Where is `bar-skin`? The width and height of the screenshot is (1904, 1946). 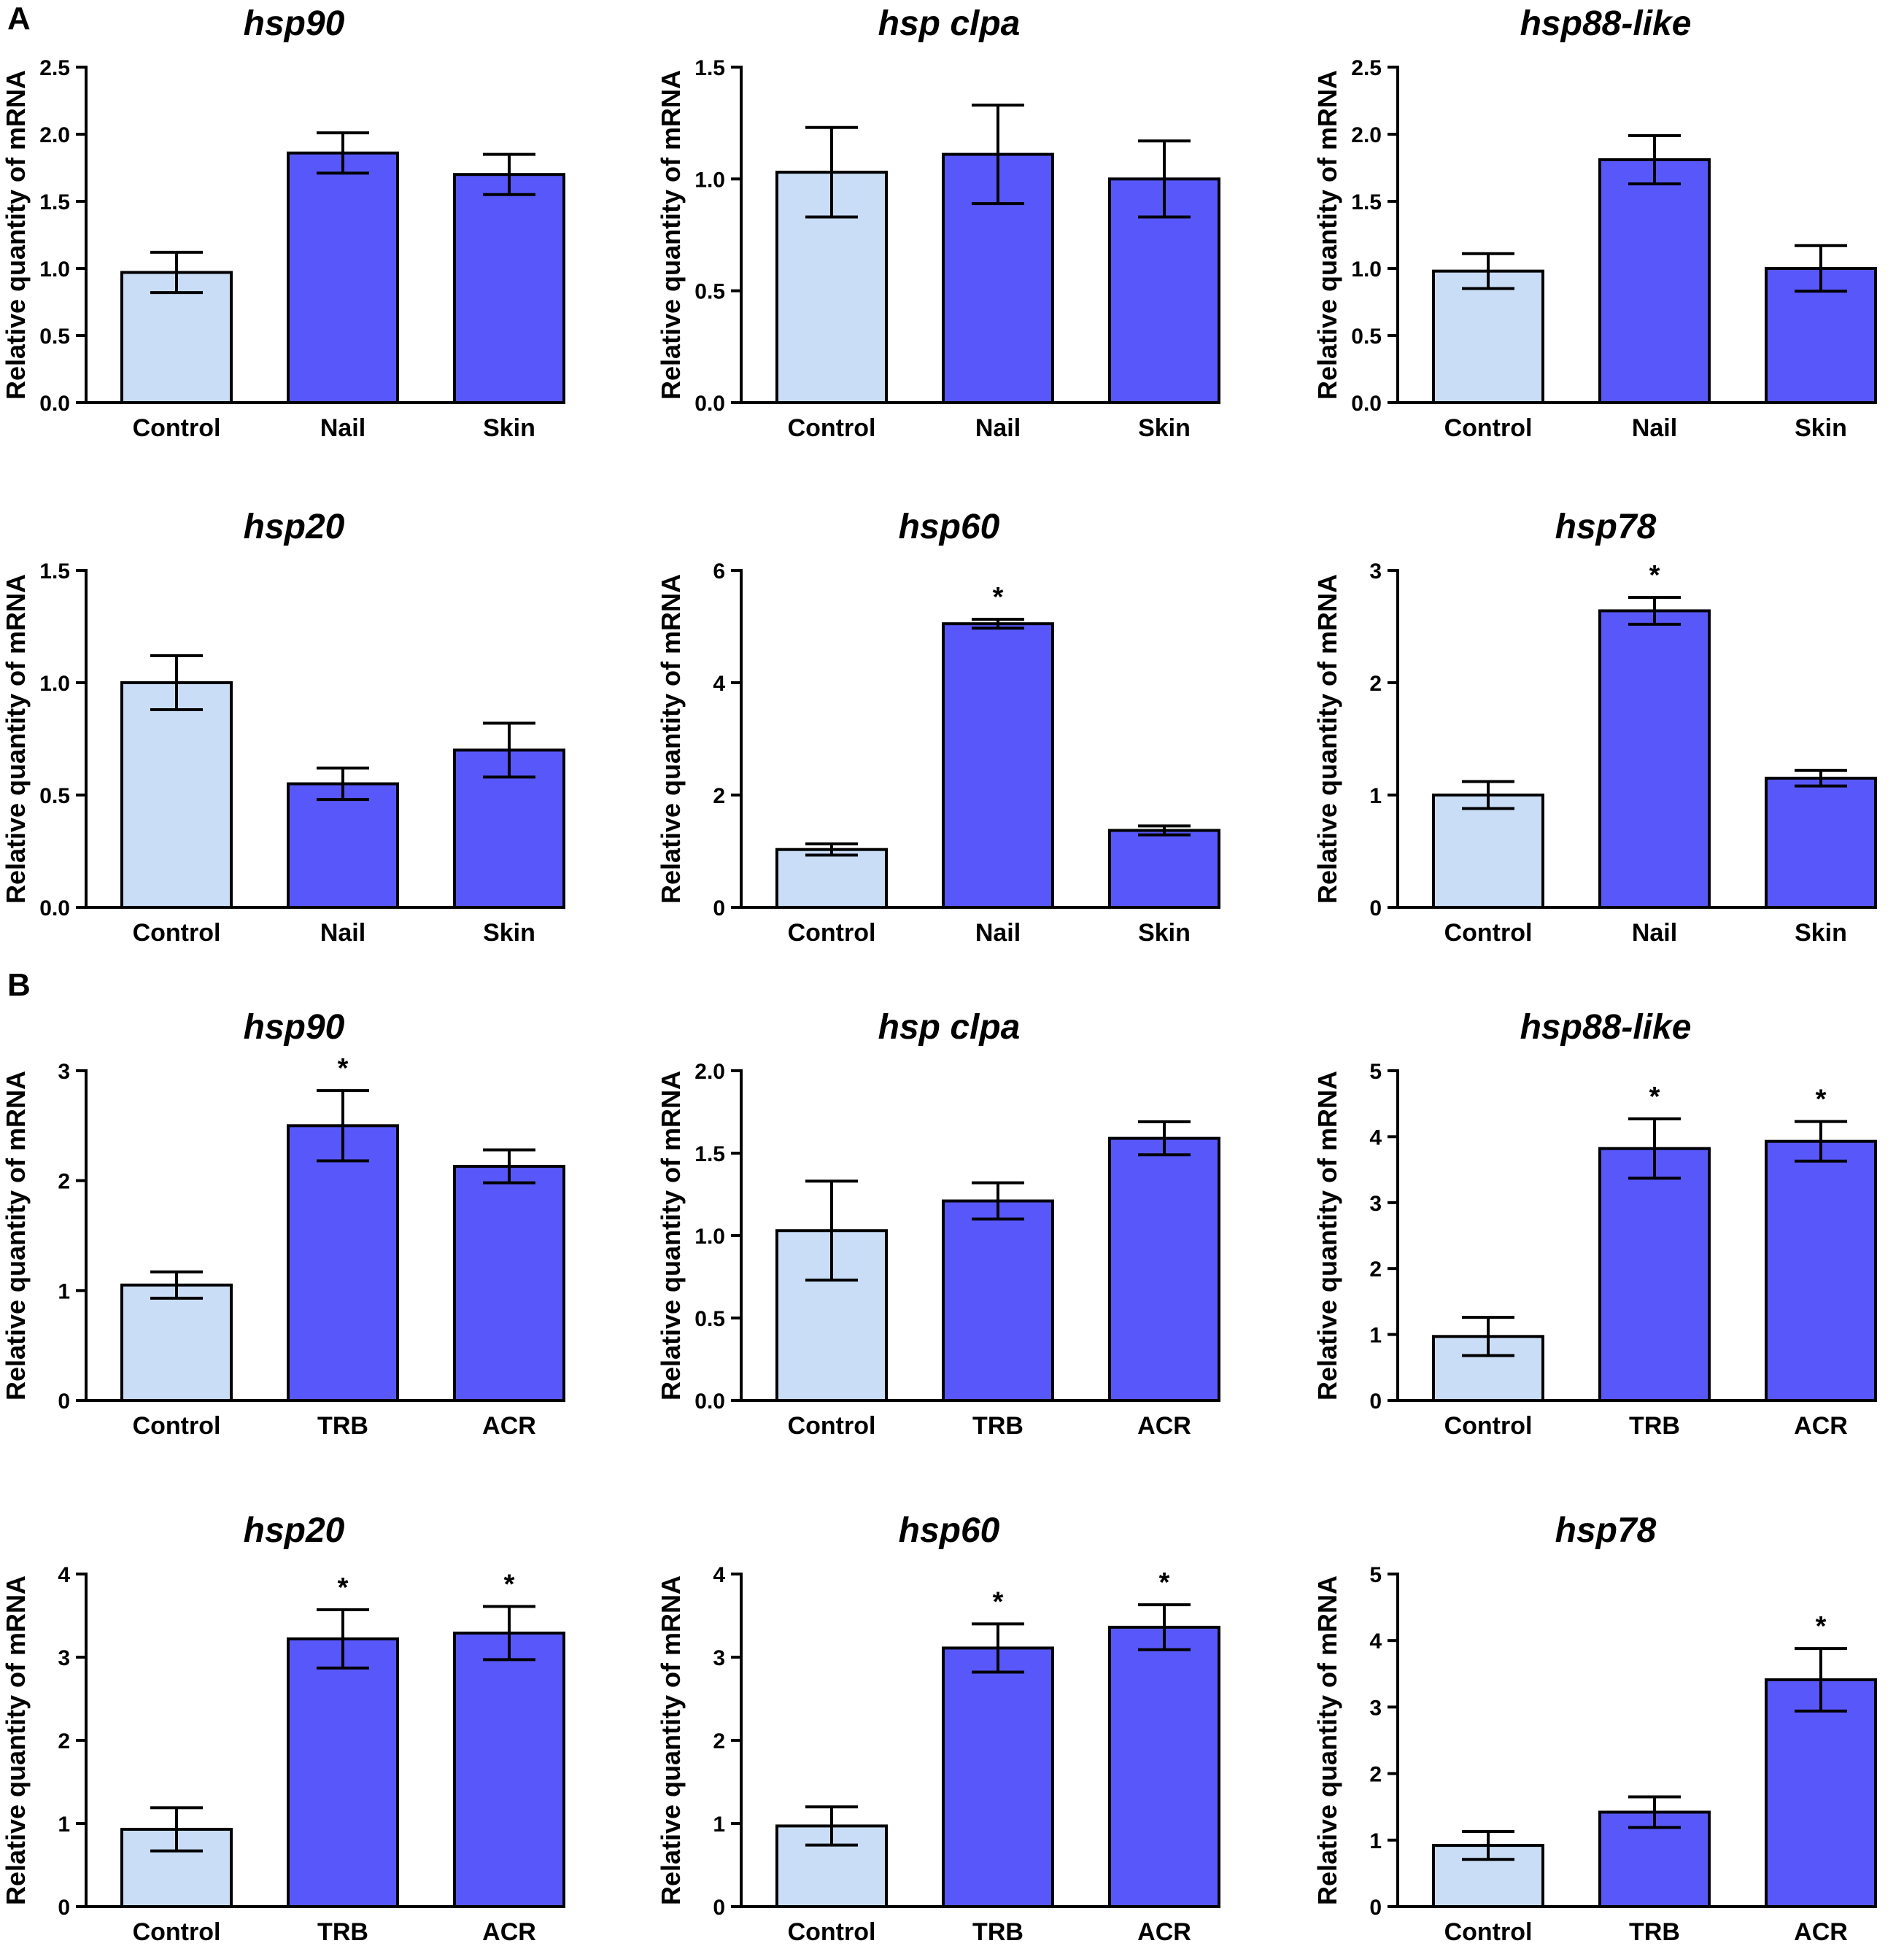 bar-skin is located at coordinates (509, 288).